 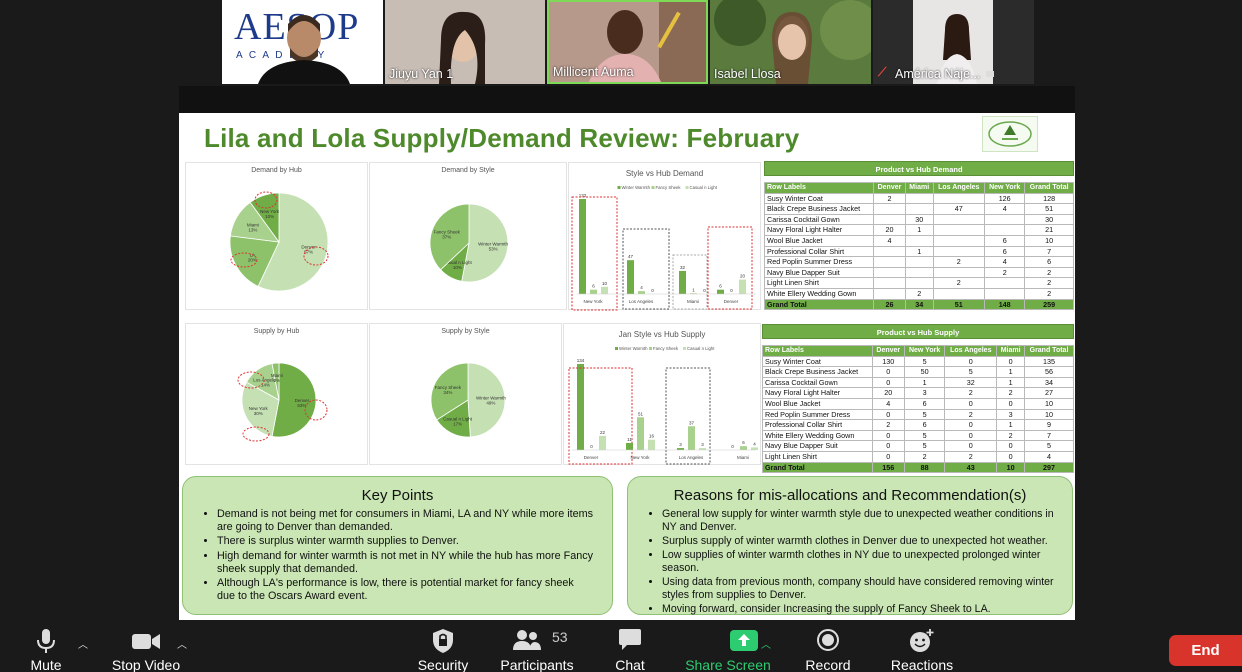 What do you see at coordinates (888, 361) in the screenshot?
I see `table-cell: 130` at bounding box center [888, 361].